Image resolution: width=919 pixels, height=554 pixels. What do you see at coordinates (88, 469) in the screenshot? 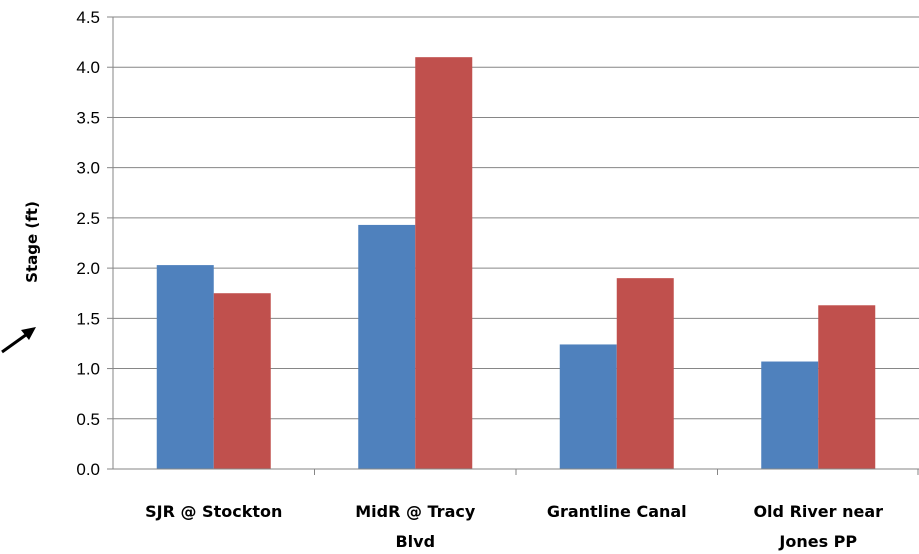
I see `y-tick-label: 0.0` at bounding box center [88, 469].